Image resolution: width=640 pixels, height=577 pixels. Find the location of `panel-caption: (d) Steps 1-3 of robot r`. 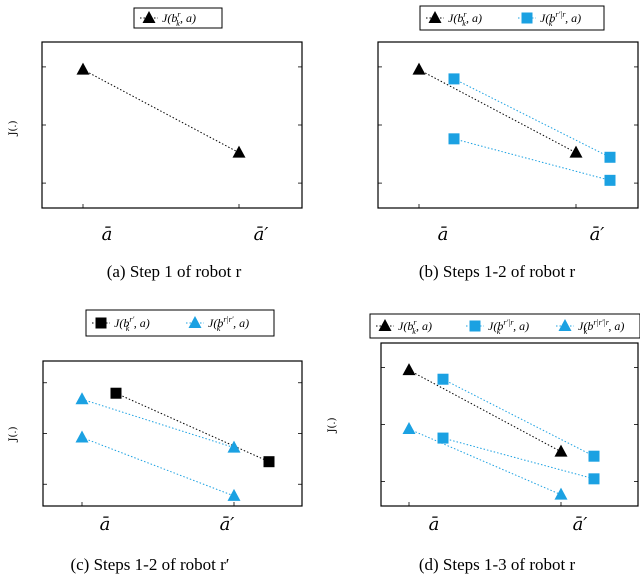

panel-caption: (d) Steps 1-3 of robot r is located at coordinates (497, 564).